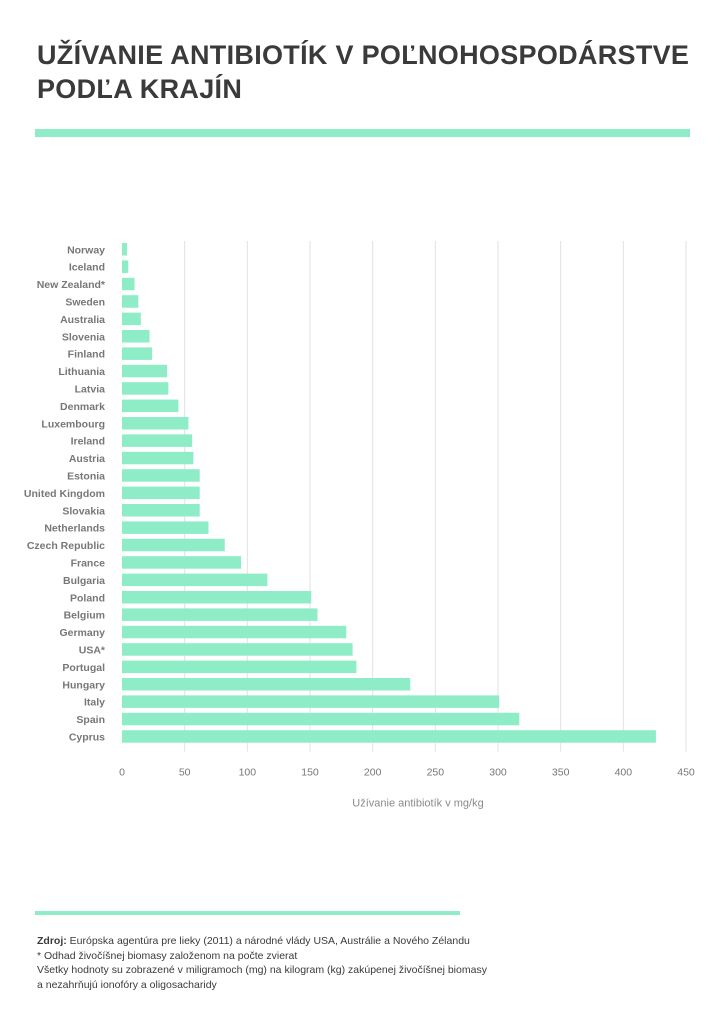  What do you see at coordinates (64, 494) in the screenshot?
I see `category-label: United Kingdom` at bounding box center [64, 494].